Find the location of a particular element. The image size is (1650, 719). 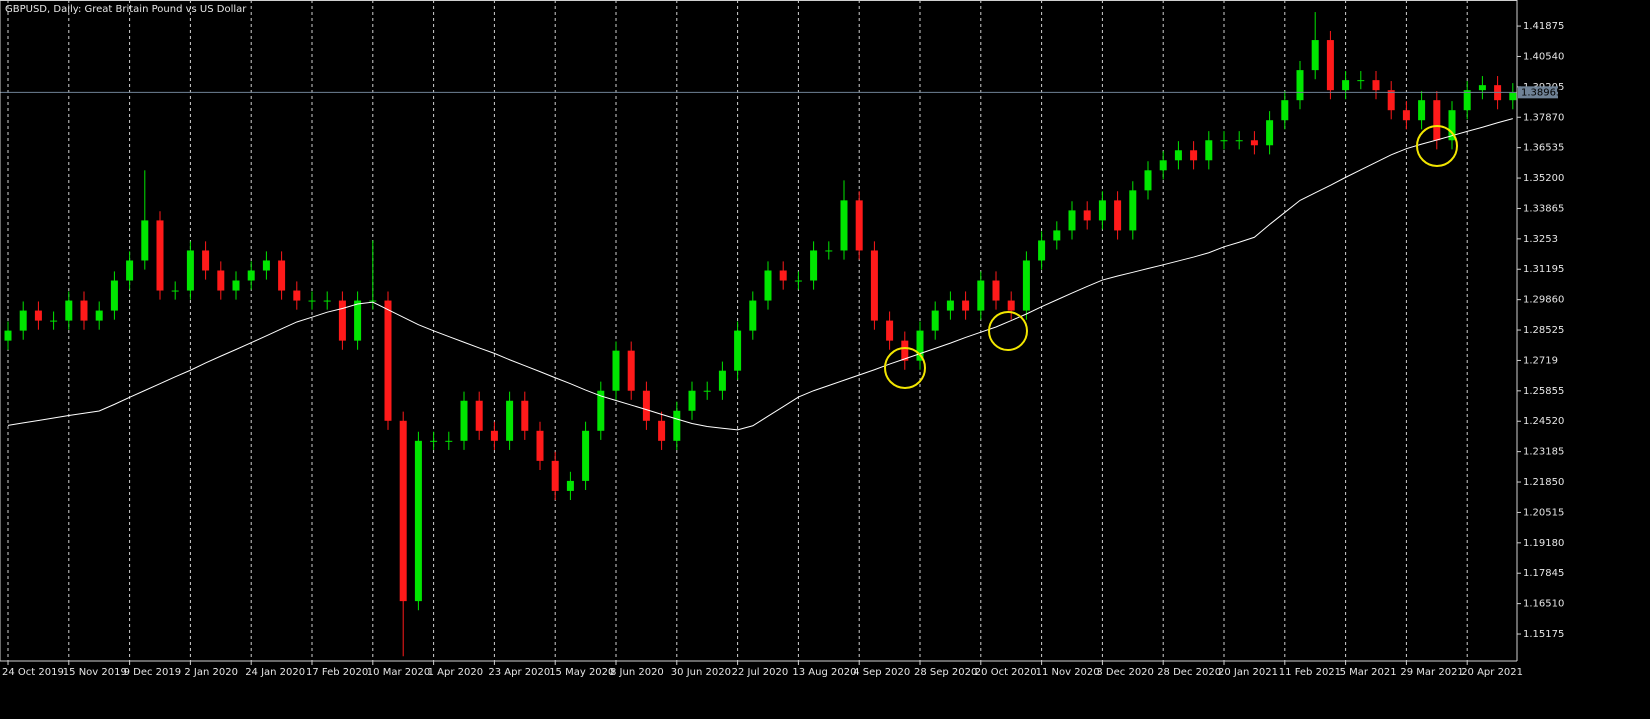

annotation-layer is located at coordinates (1171, 257).